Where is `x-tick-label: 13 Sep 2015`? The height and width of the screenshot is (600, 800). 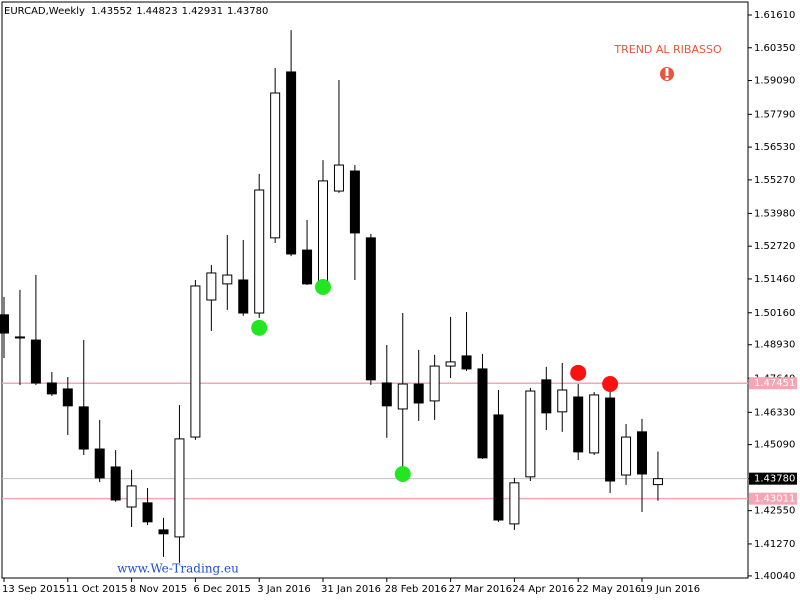 x-tick-label: 13 Sep 2015 is located at coordinates (33, 589).